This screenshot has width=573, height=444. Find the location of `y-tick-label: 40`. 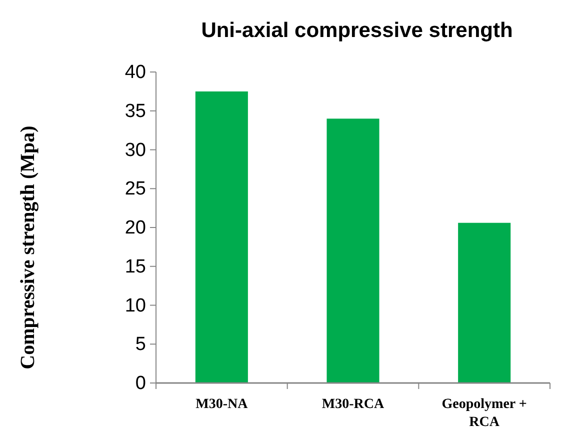

y-tick-label: 40 is located at coordinates (135, 73).